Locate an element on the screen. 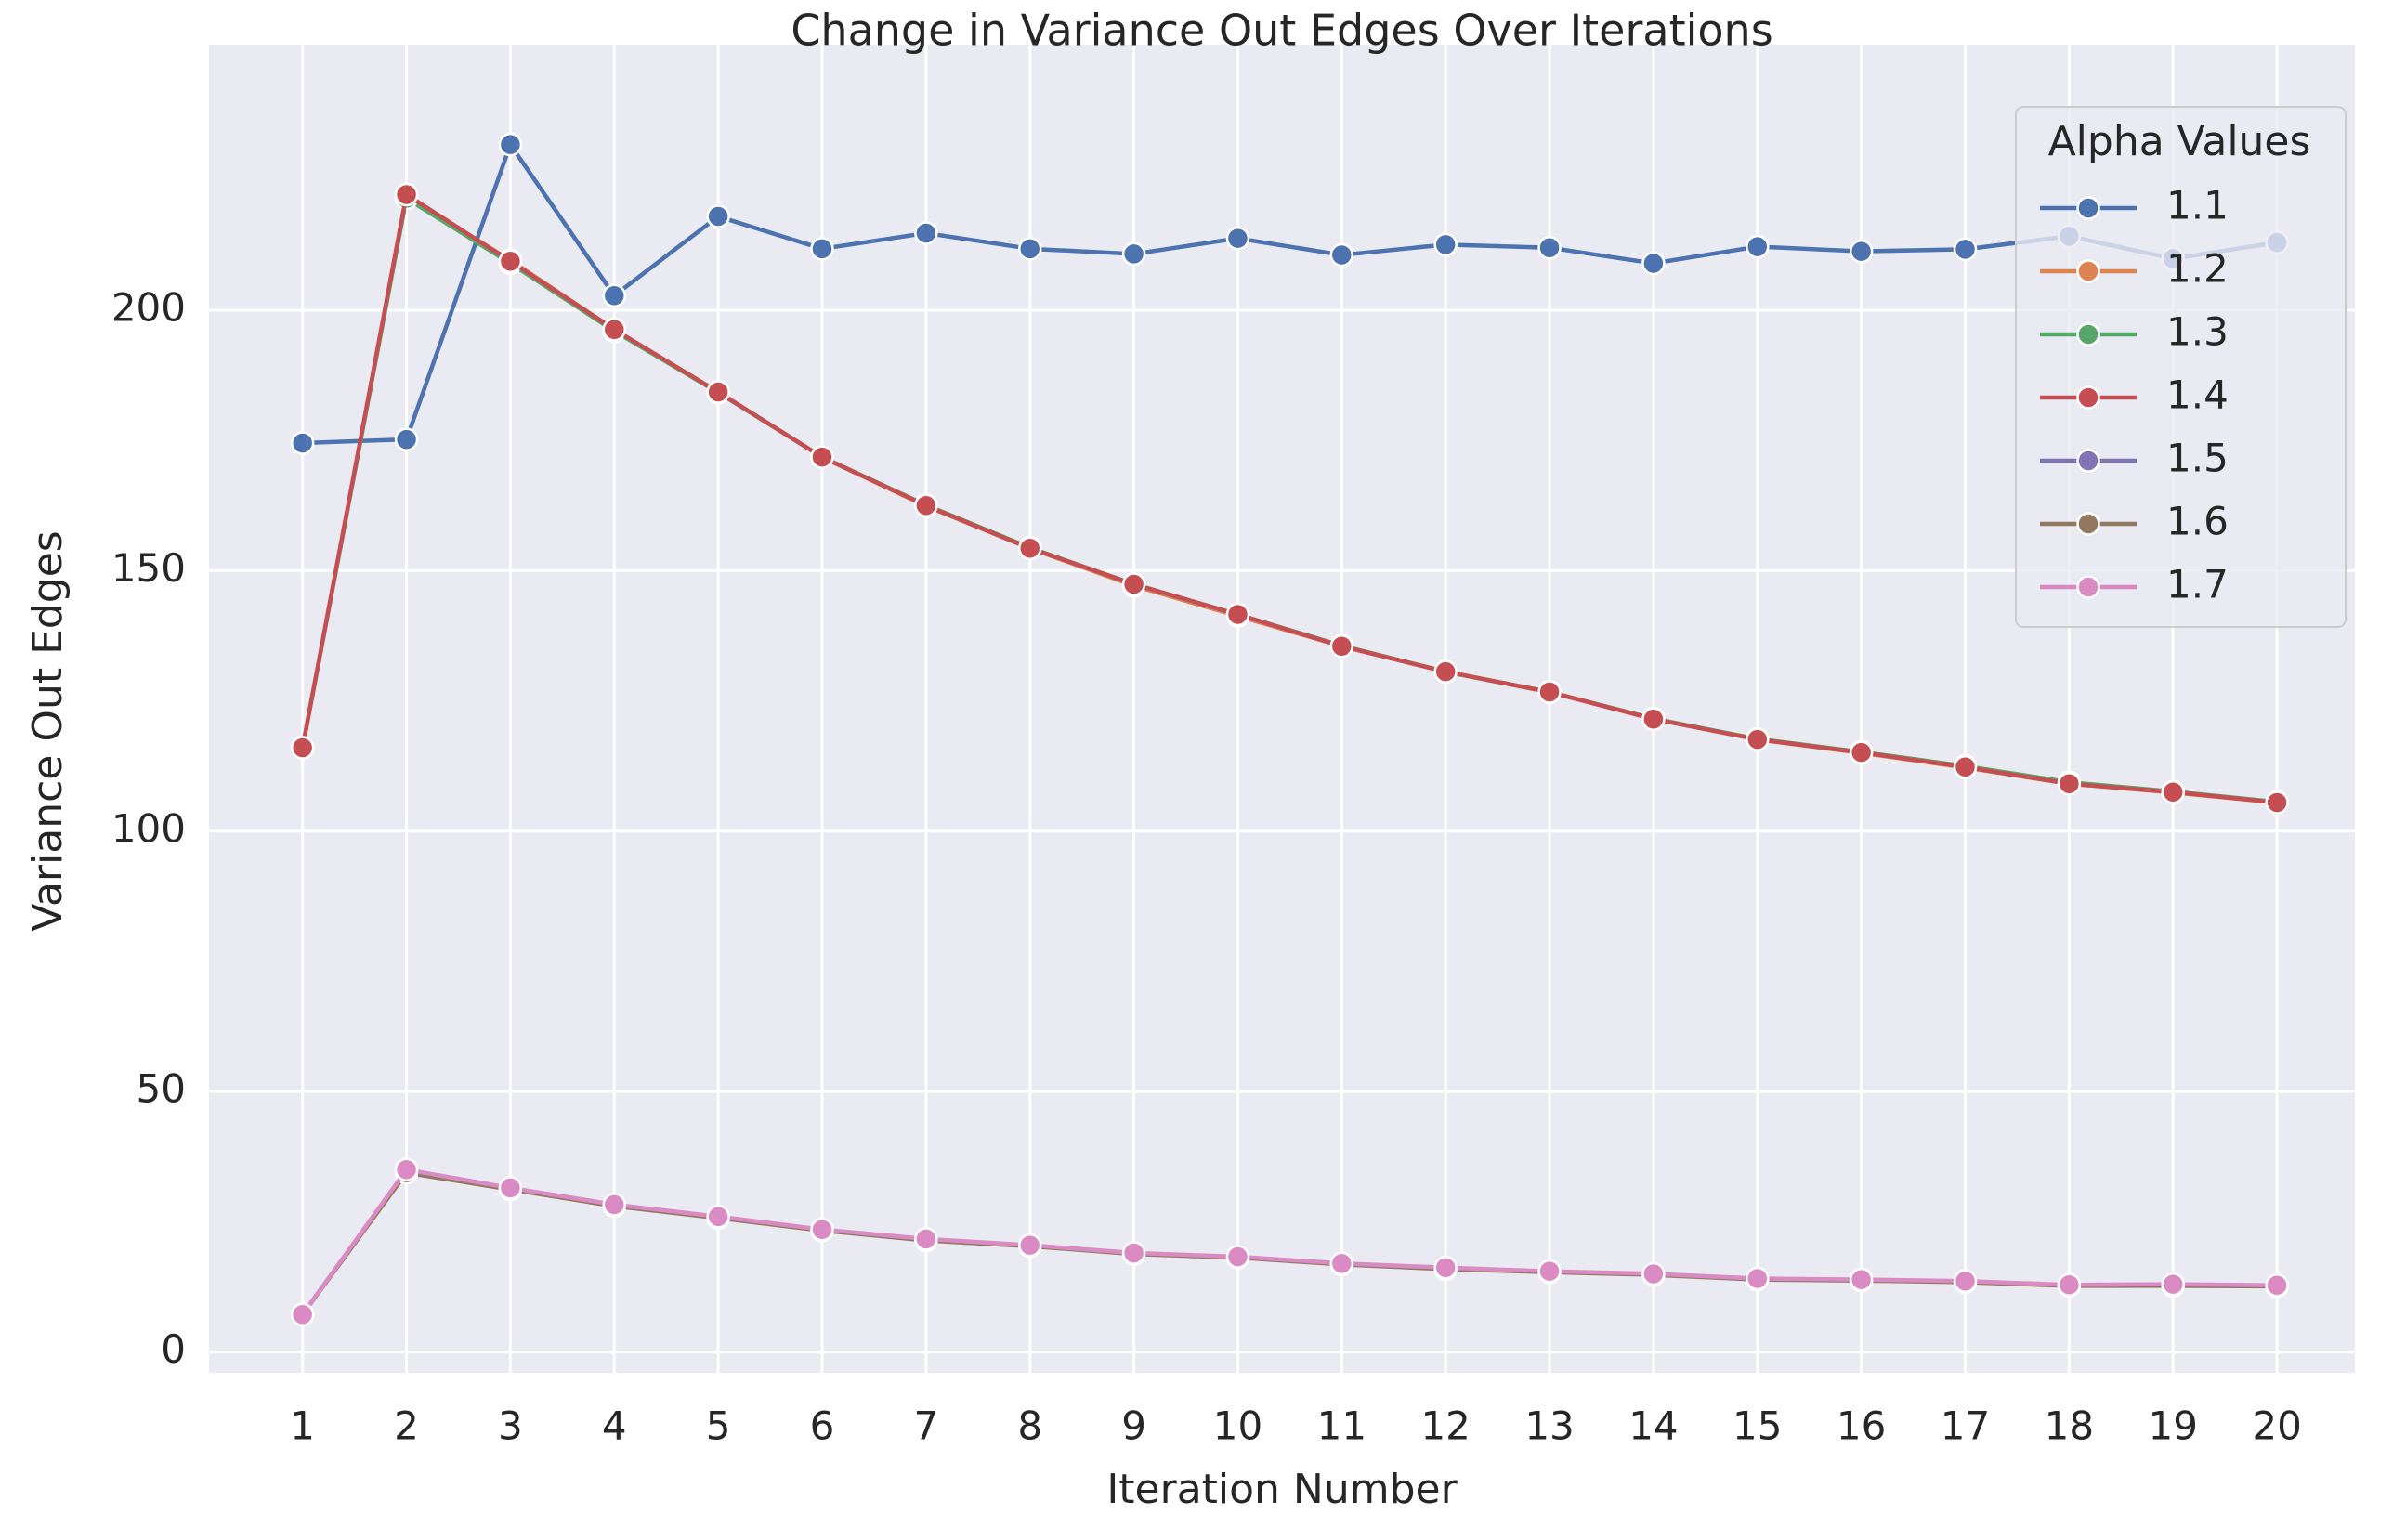 The image size is (2393, 1540). legend-label: 1.6 is located at coordinates (2197, 521).